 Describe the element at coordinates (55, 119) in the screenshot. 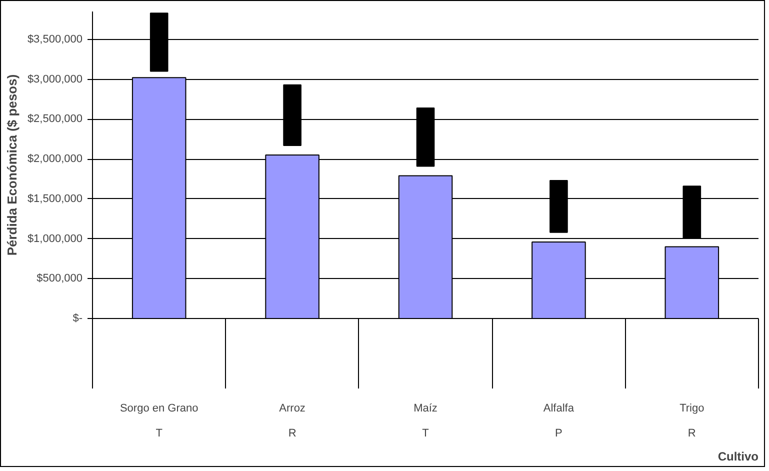

I see `y-tick-label: $2,500,000` at that location.